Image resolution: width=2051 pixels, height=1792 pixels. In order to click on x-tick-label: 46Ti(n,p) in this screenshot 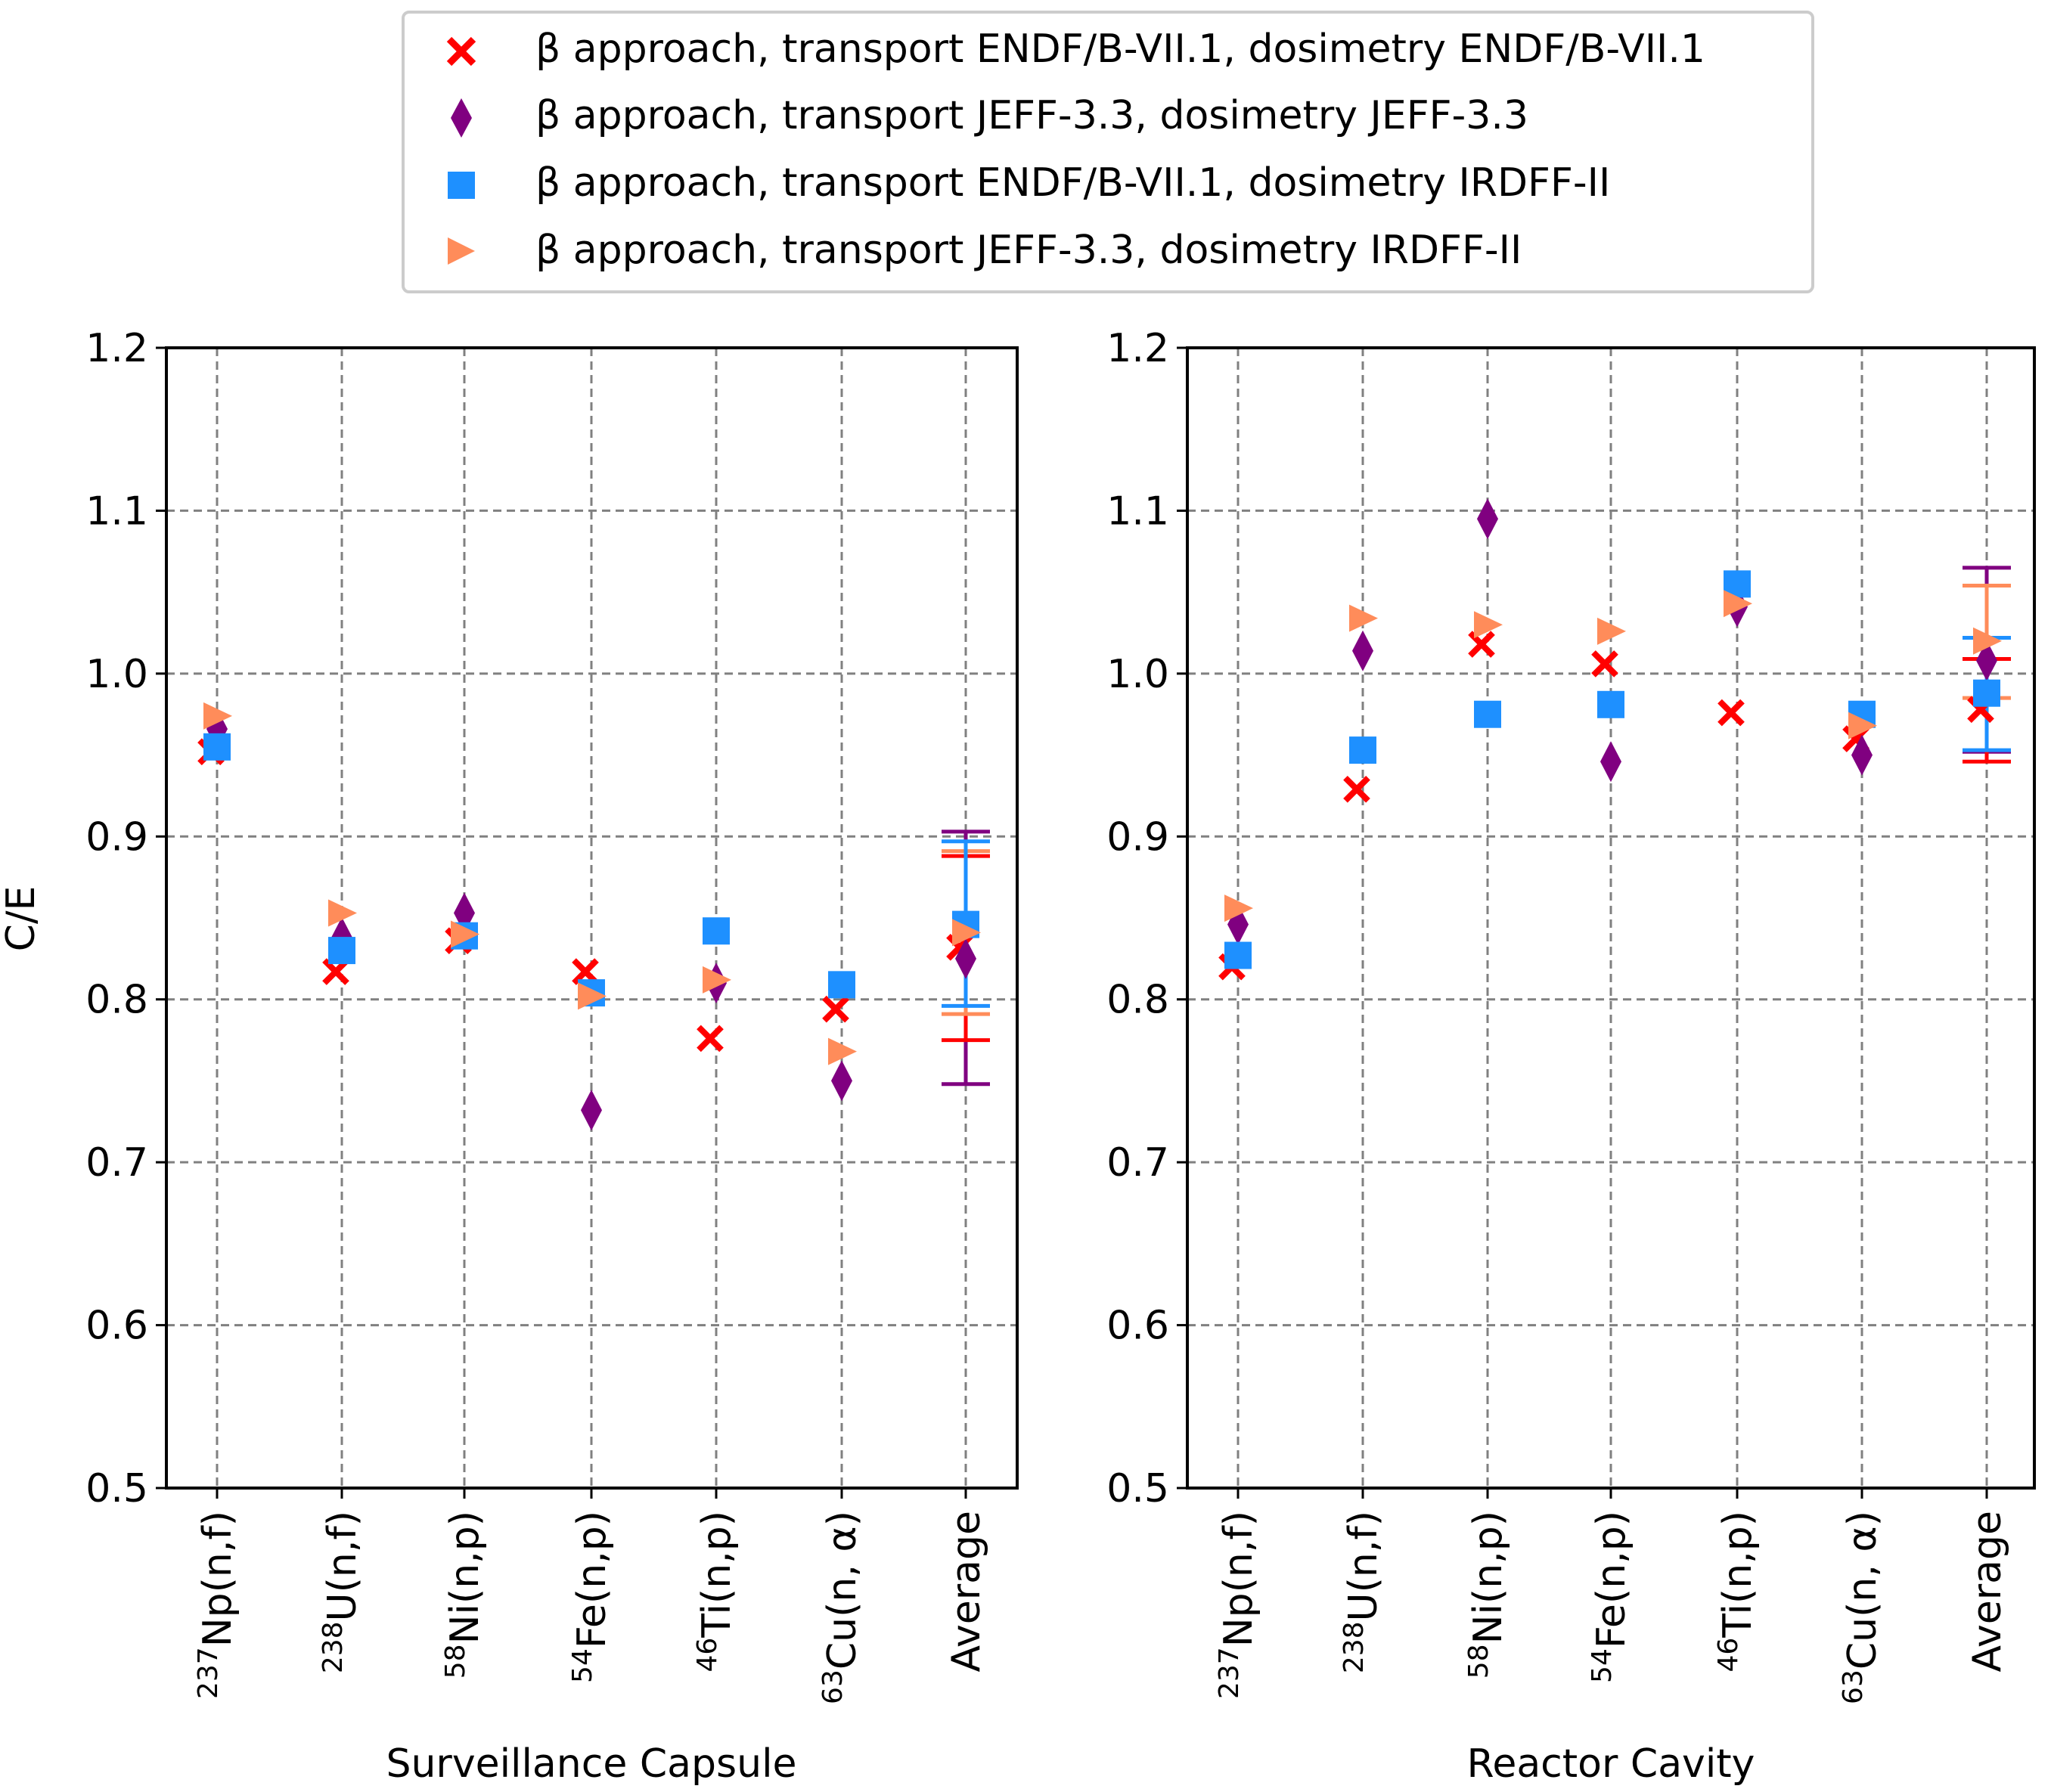, I will do `click(716, 1592)`.